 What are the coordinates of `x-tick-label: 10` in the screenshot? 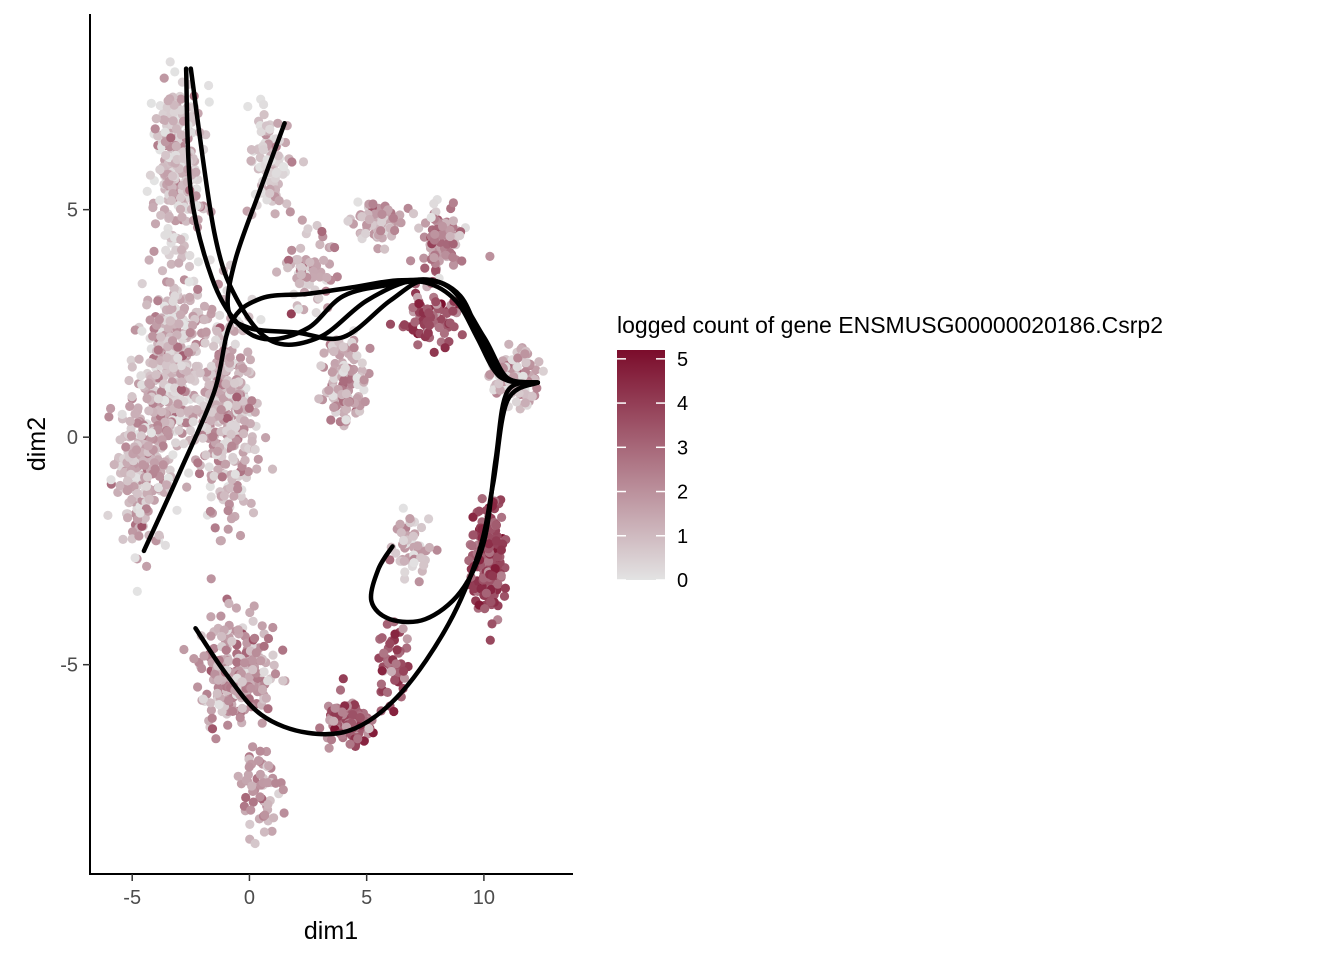 It's located at (484, 898).